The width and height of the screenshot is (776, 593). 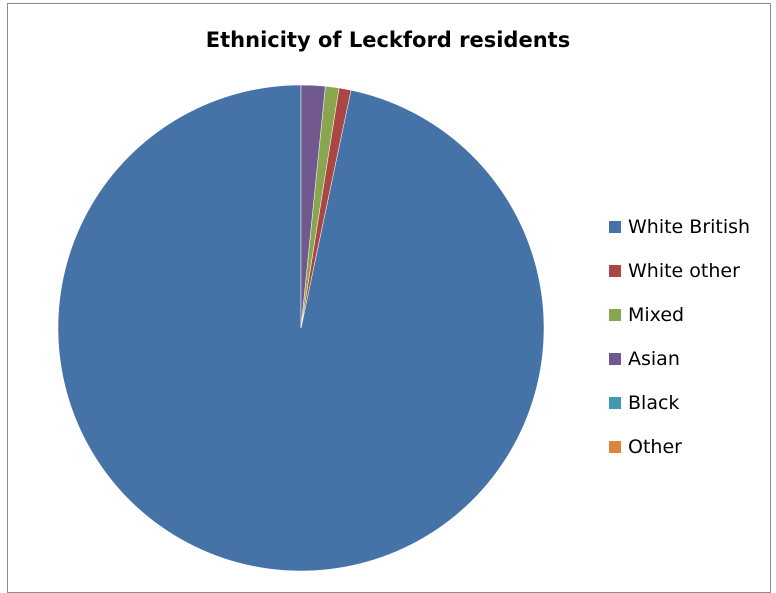 I want to click on legend-label-mixed: Mixed, so click(x=656, y=315).